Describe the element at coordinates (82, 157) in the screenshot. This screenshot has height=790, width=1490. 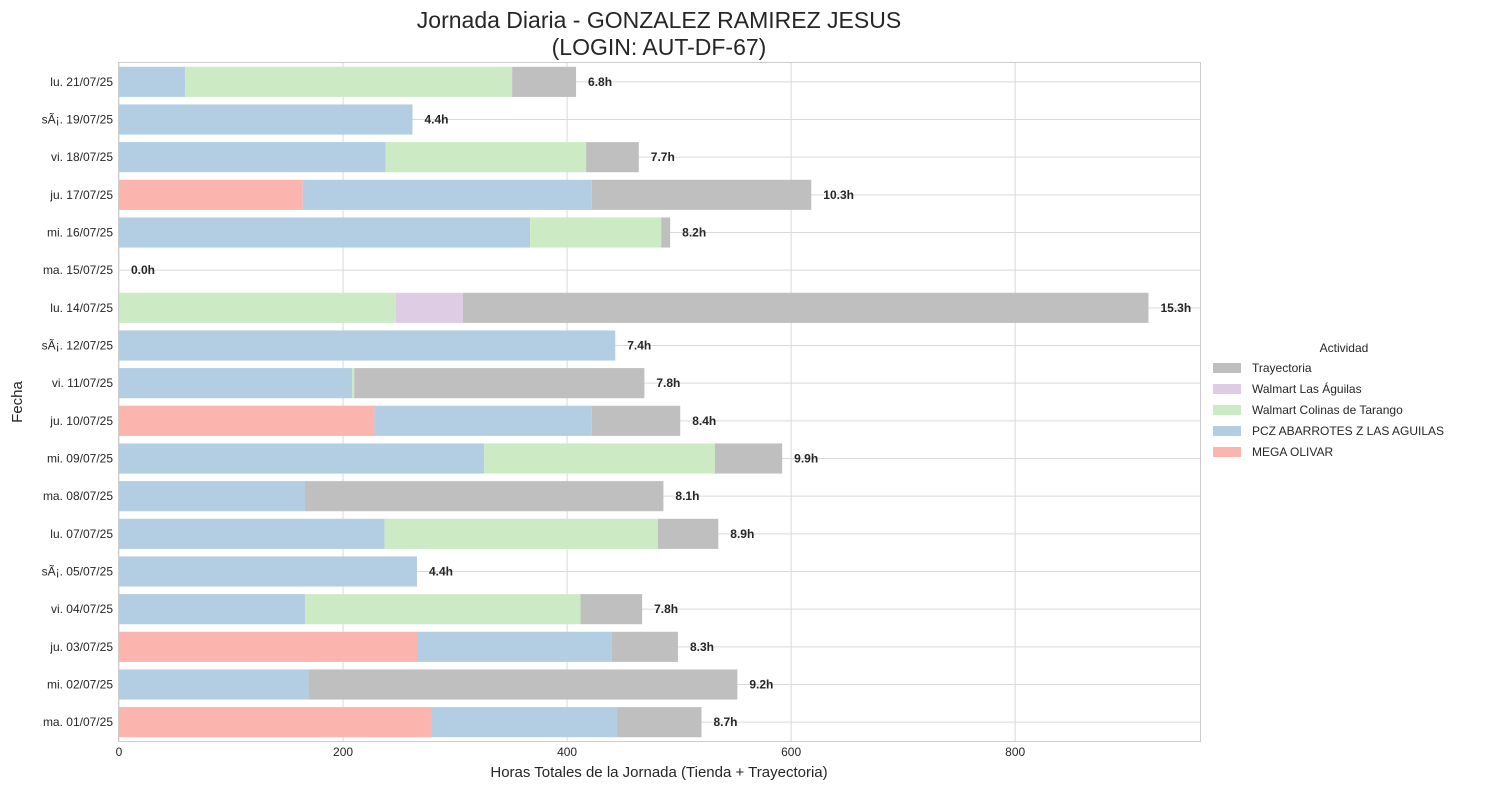
I see `y-tick-label: vi. 18/07/25` at that location.